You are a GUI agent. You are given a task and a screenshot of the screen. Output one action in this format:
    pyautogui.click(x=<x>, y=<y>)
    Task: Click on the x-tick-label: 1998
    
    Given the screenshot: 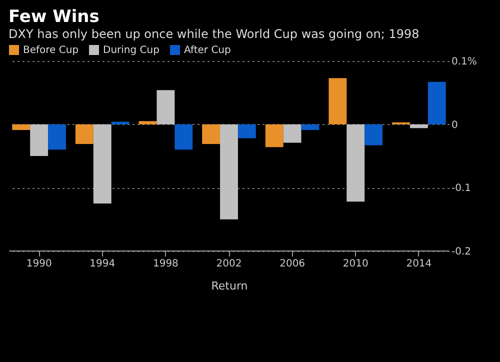 What is the action you would take?
    pyautogui.click(x=165, y=264)
    